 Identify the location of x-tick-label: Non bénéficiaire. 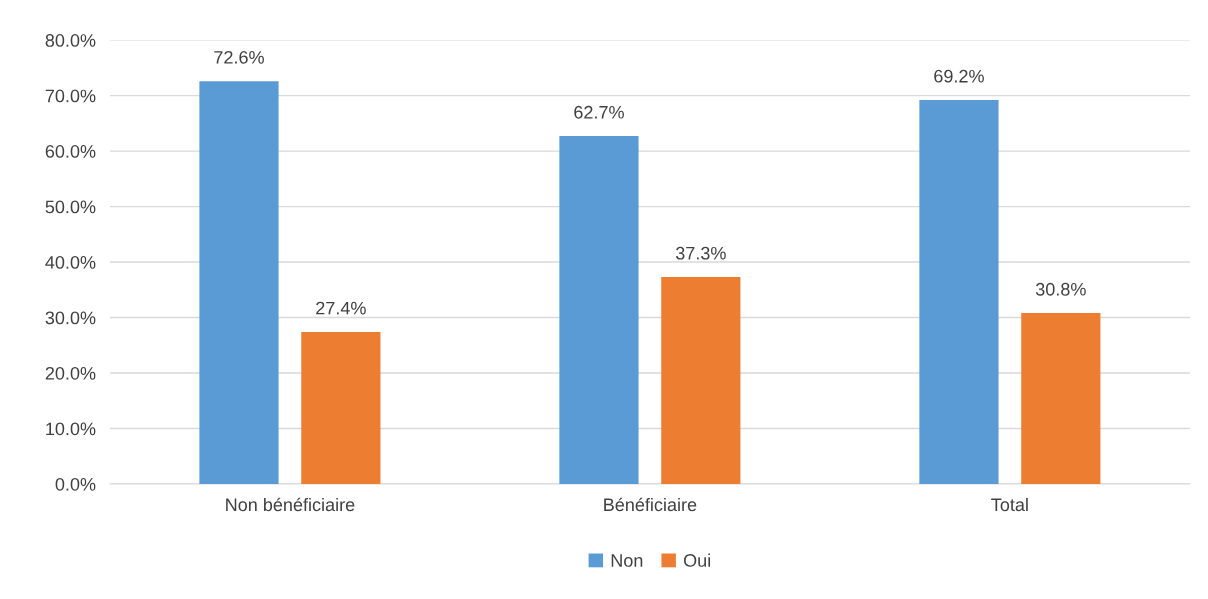
(290, 504).